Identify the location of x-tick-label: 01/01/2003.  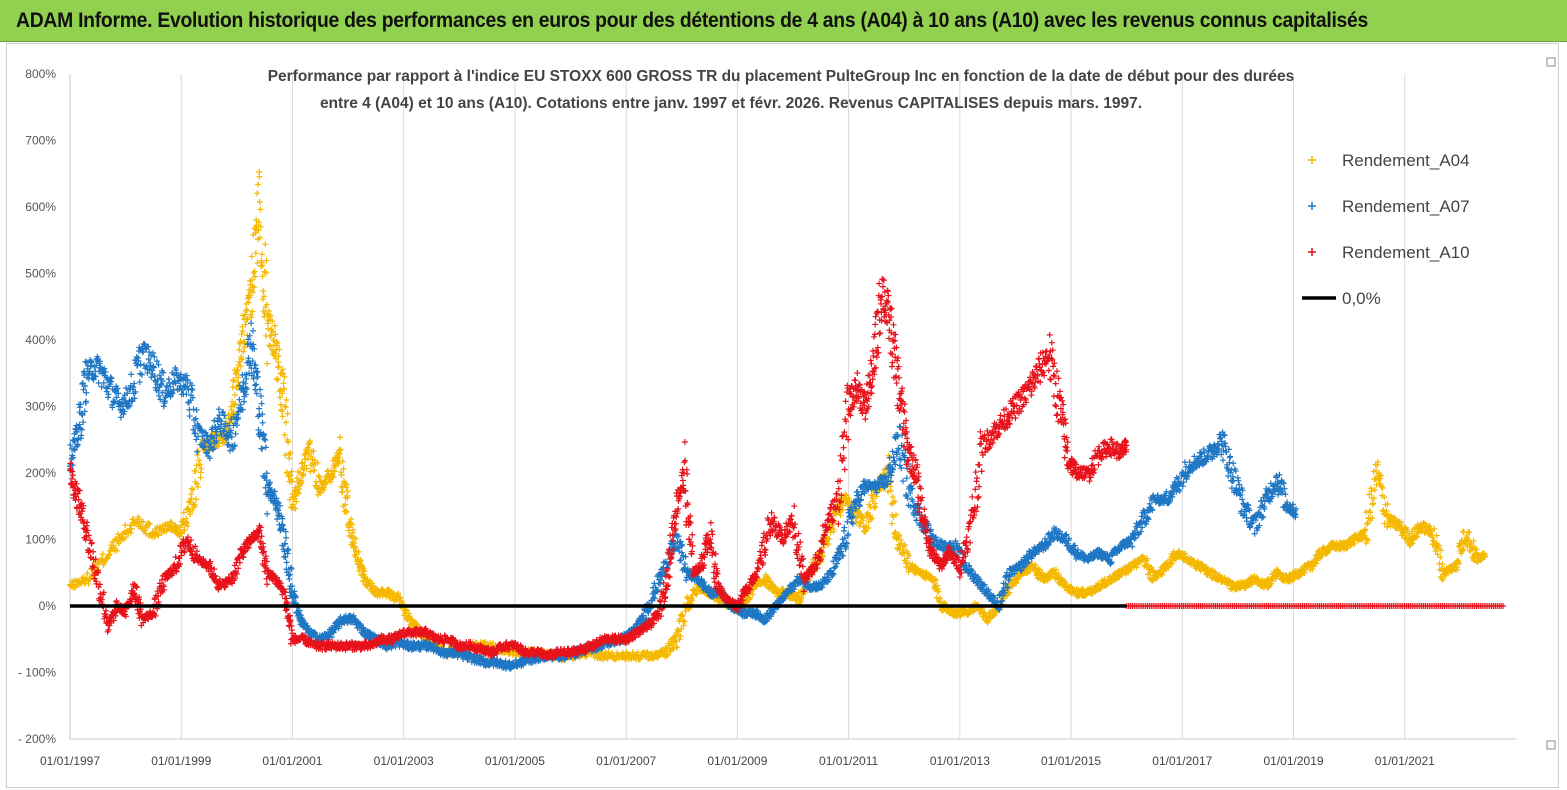
(404, 761).